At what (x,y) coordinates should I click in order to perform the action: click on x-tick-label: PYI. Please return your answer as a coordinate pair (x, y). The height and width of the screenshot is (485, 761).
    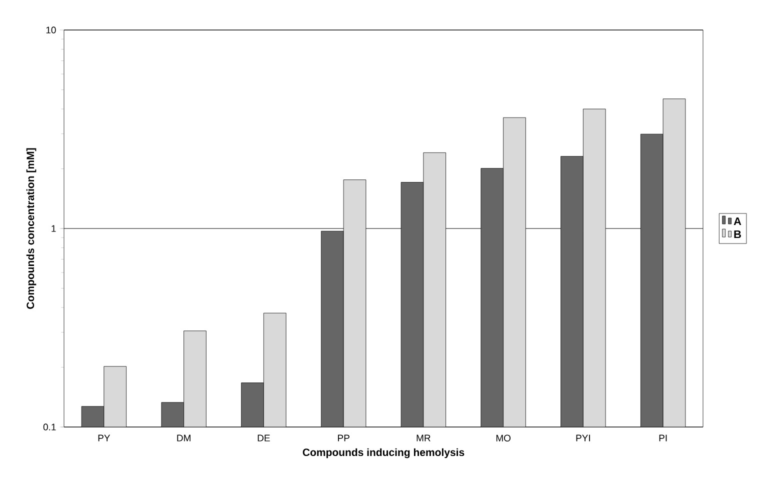
    Looking at the image, I should click on (583, 438).